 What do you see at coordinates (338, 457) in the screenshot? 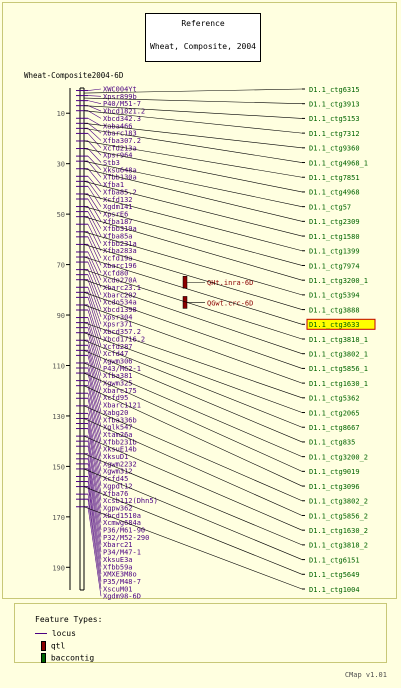
I see `contig-label: D1.1_ctg3200_2` at bounding box center [338, 457].